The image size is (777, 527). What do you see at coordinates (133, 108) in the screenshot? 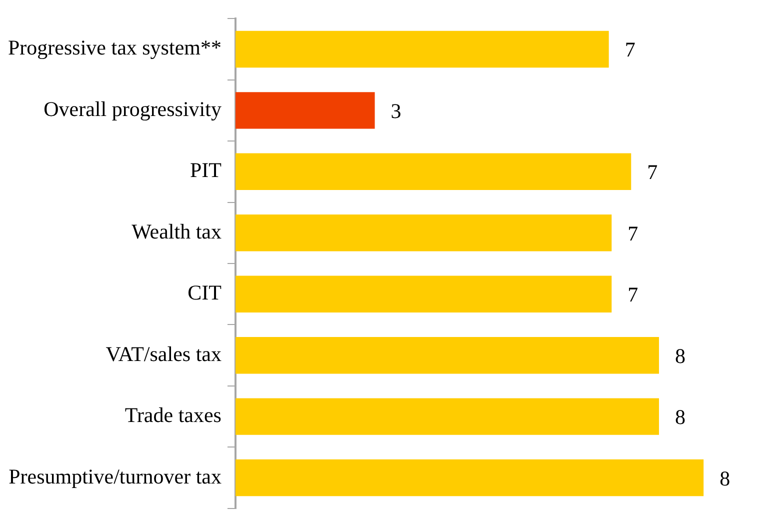
I see `y-tick-label: Overall progressivity` at bounding box center [133, 108].